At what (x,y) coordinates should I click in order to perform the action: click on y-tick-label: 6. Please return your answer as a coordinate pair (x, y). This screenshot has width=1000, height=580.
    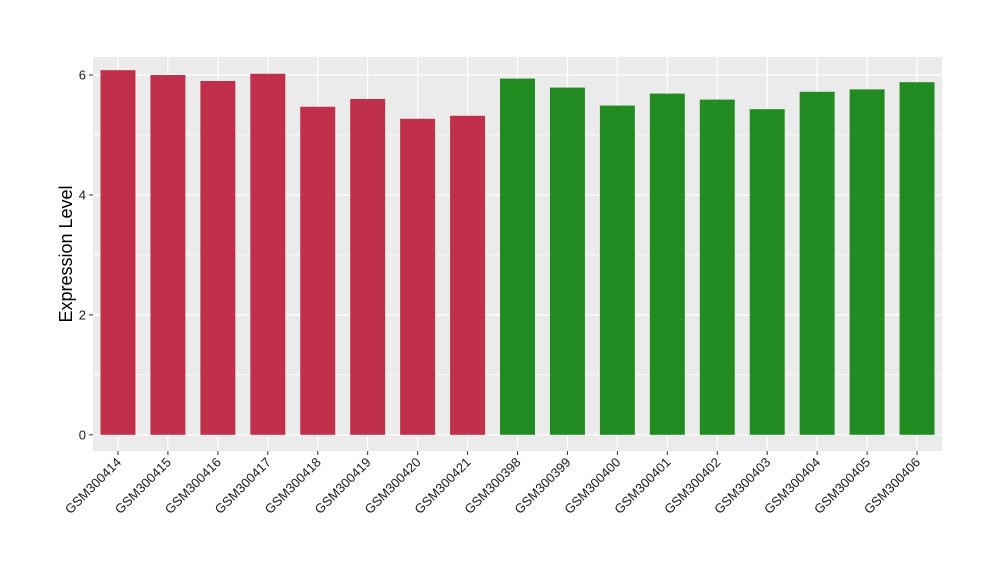
    Looking at the image, I should click on (82, 74).